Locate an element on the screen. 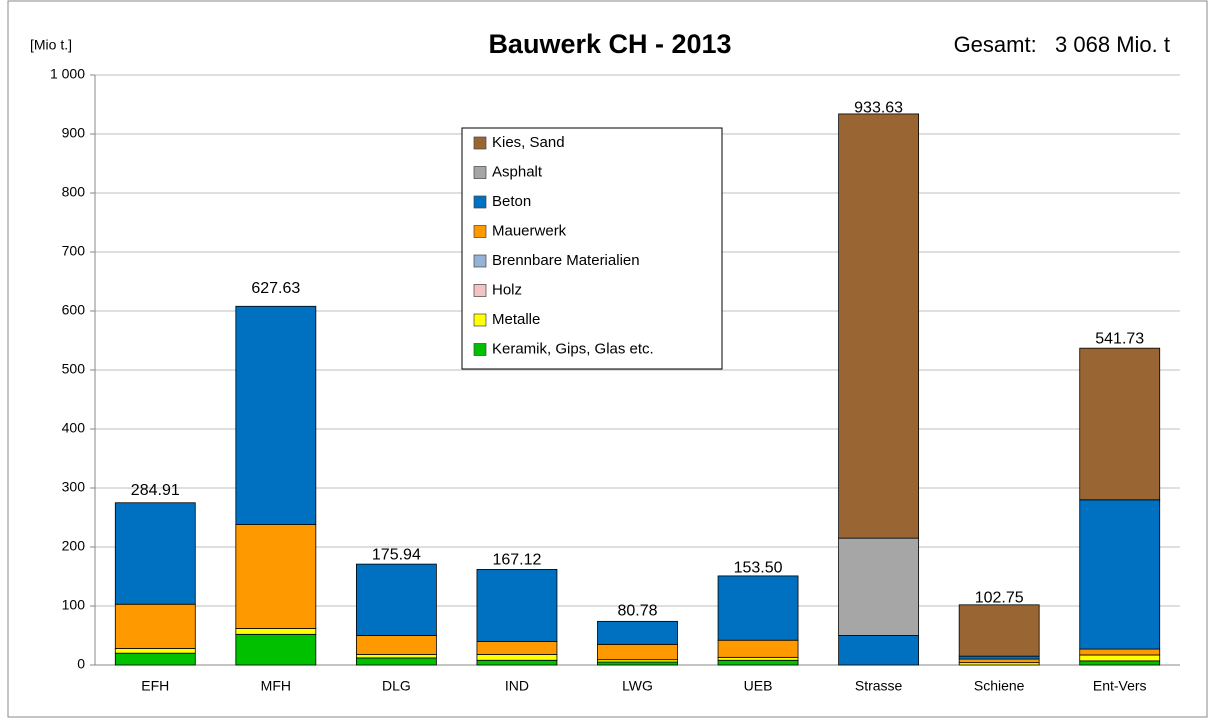  data-label: 175.94 is located at coordinates (396, 554).